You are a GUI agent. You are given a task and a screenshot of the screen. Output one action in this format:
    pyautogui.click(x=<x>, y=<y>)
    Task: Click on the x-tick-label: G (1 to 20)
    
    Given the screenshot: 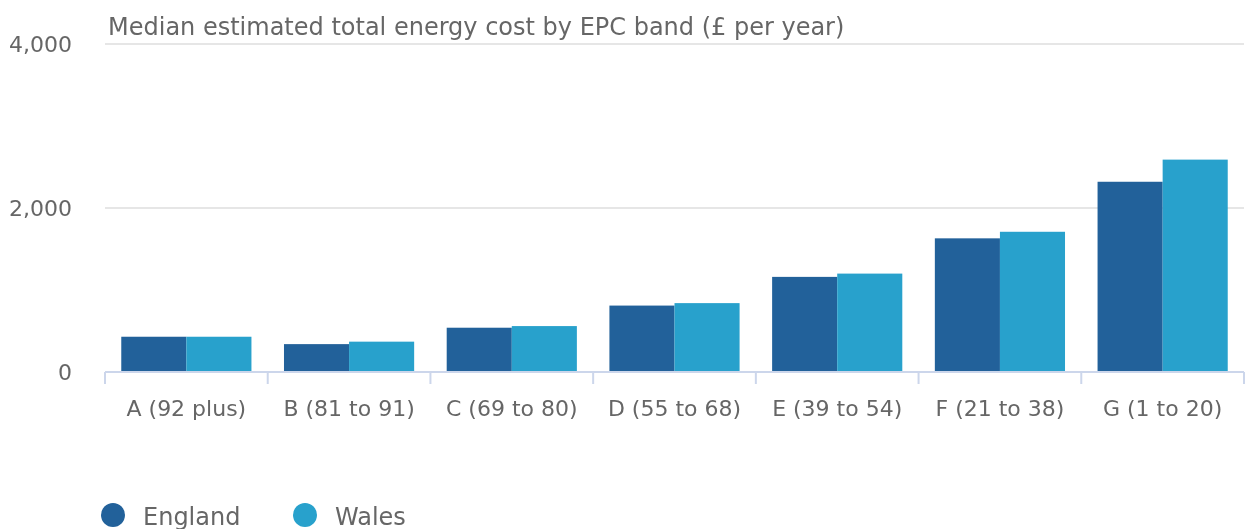 What is the action you would take?
    pyautogui.click(x=1163, y=408)
    